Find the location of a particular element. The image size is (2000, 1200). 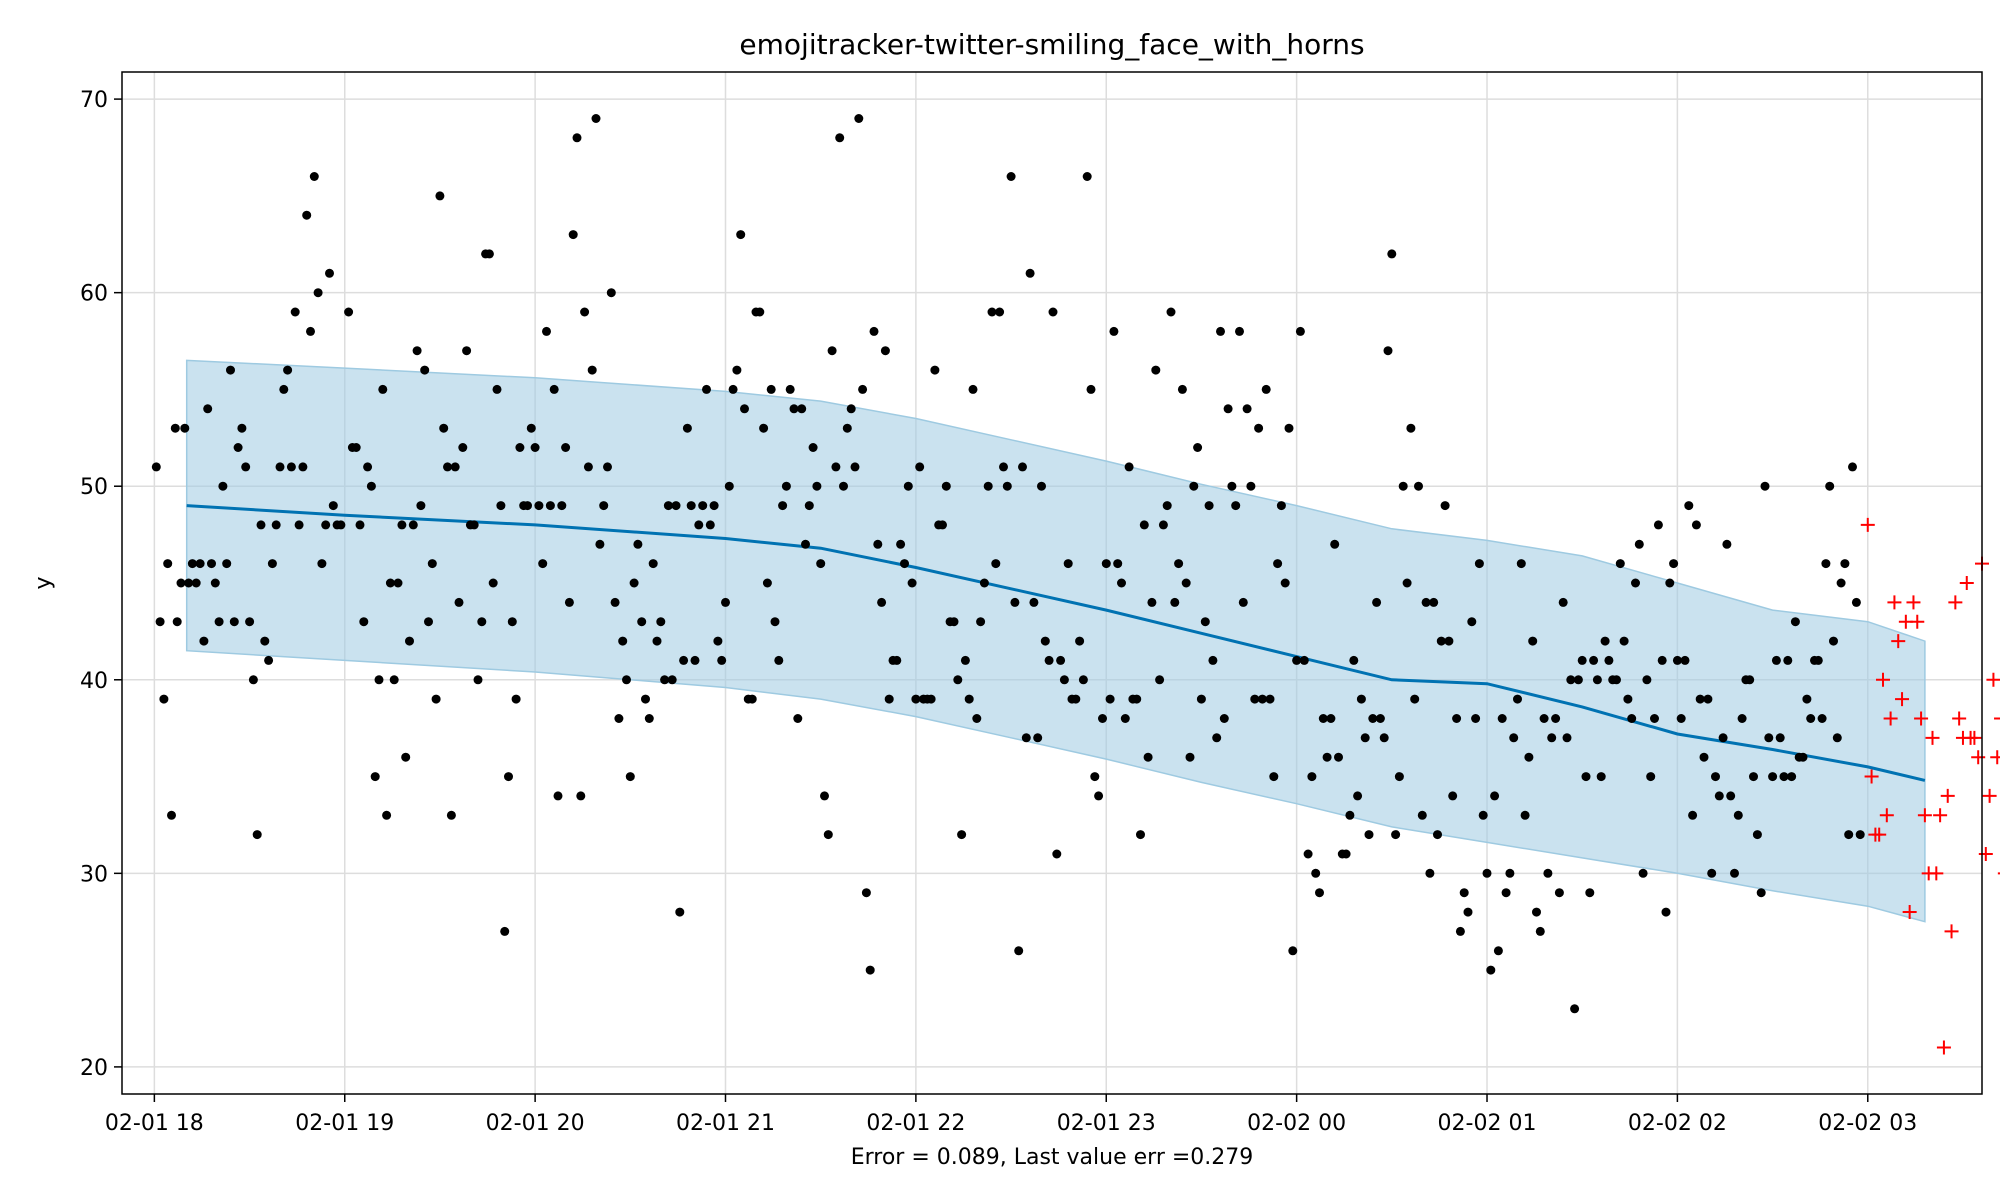

x-tick-label: 02-01 23 is located at coordinates (1106, 1123).